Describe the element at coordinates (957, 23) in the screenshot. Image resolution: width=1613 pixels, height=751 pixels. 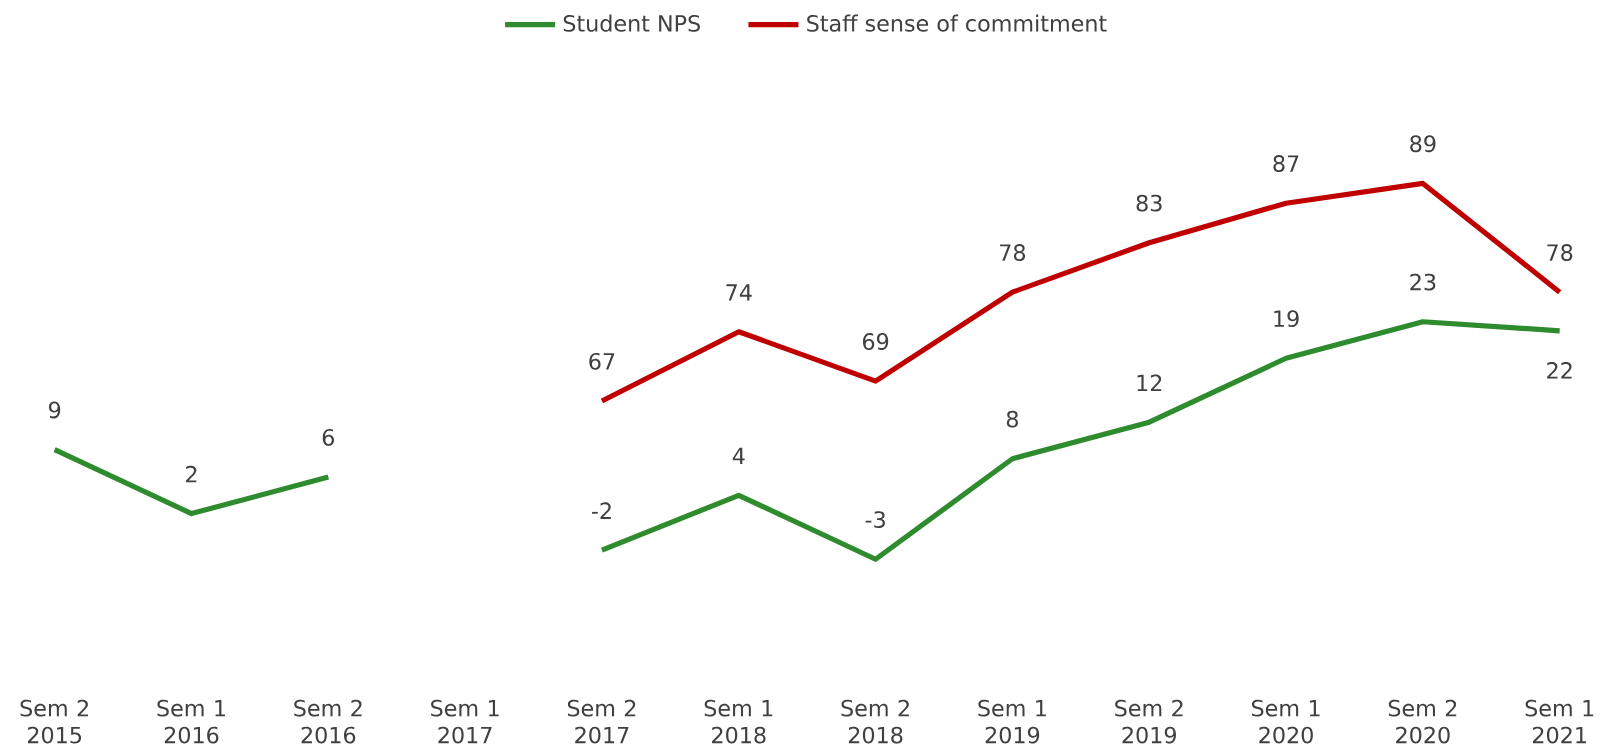
I see `legend-label: Staff sense of commitment` at that location.